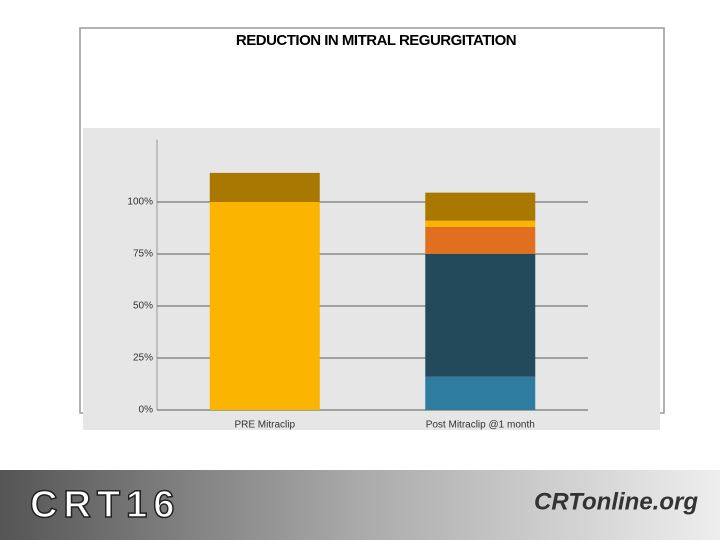  Describe the element at coordinates (143, 306) in the screenshot. I see `y-tick-label: 50%` at that location.